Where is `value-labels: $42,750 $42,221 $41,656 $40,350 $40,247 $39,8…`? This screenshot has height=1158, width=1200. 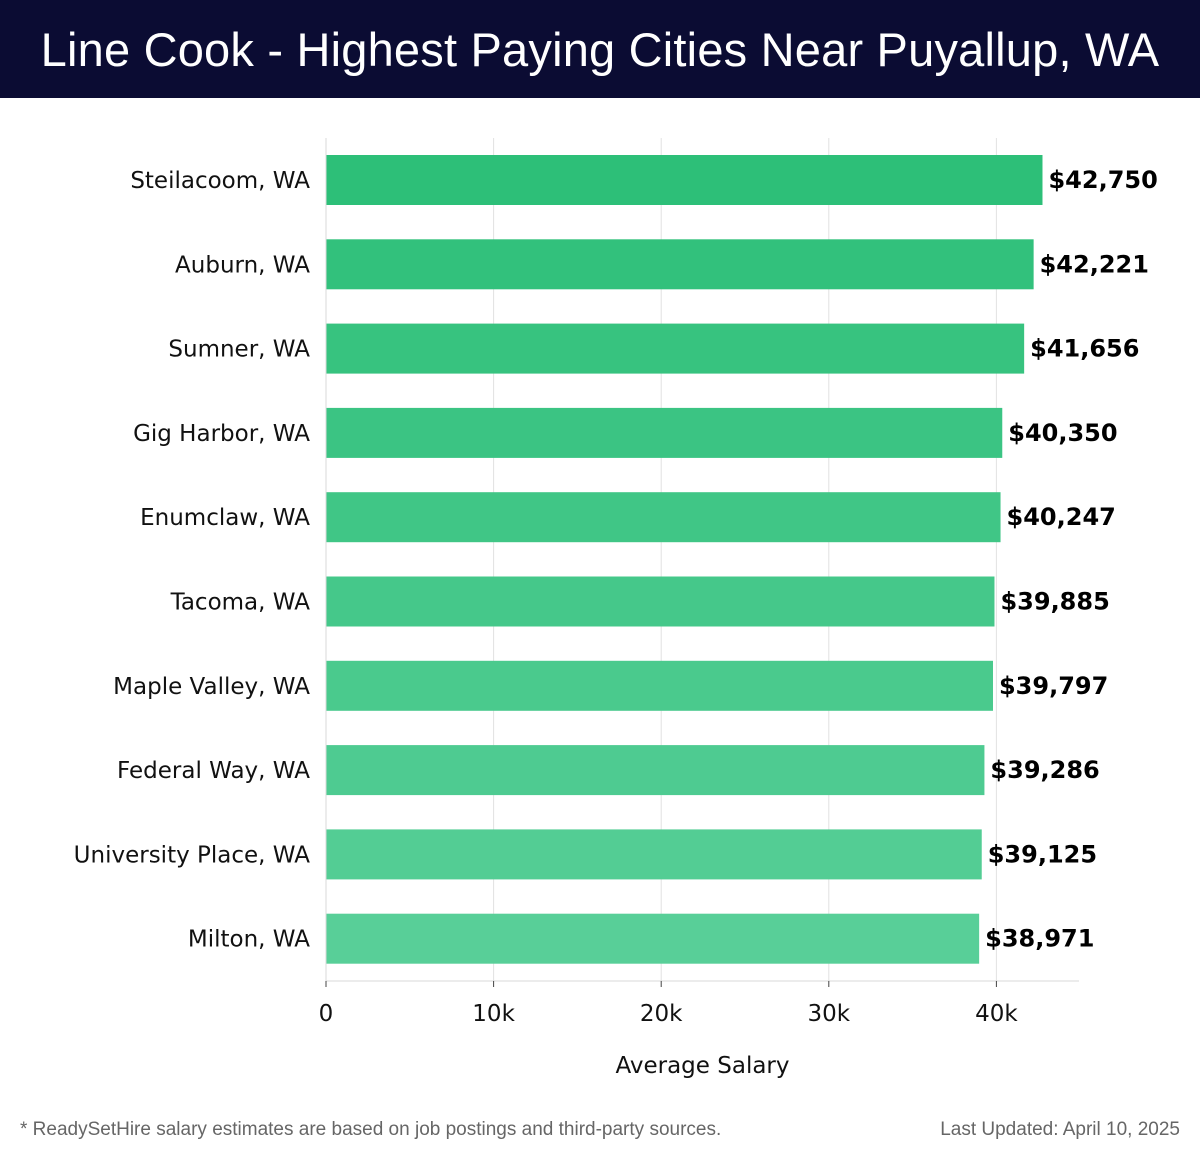
value-labels: $42,750 $42,221 $41,656 $40,350 $40,247 $39,8… is located at coordinates (1071, 559).